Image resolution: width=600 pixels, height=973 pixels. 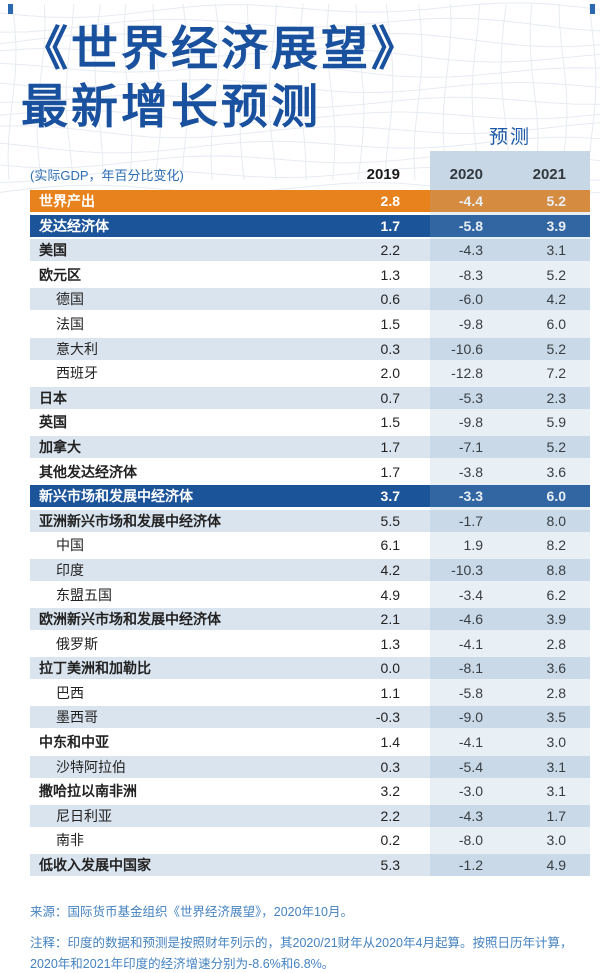 I want to click on row-value: -8.3, so click(x=470, y=274).